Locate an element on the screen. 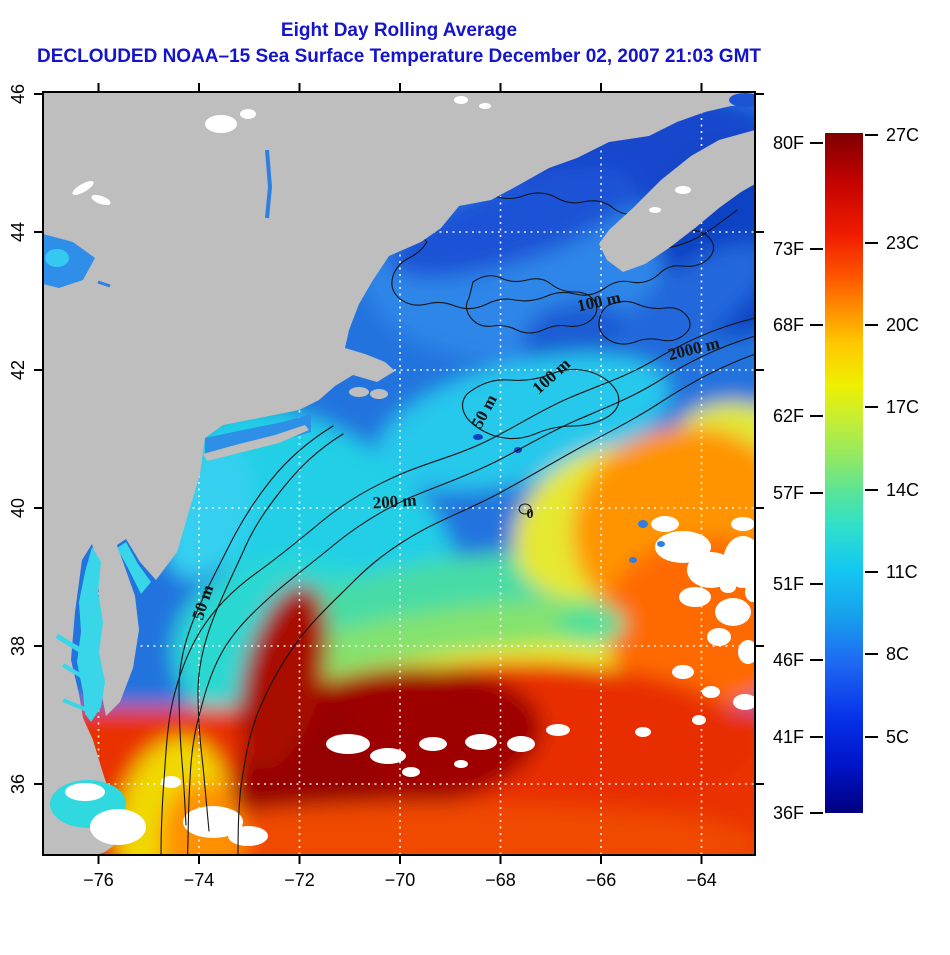  island-nantucket is located at coordinates (379, 394).